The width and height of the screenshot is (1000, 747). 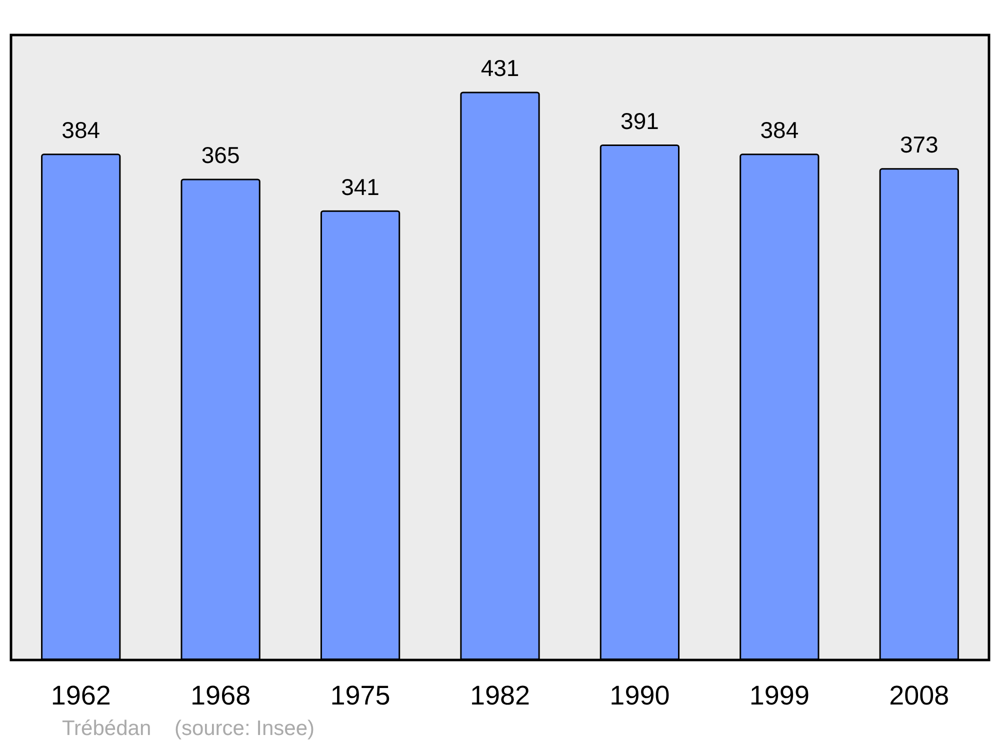 What do you see at coordinates (919, 695) in the screenshot?
I see `x-tick-label: 2008` at bounding box center [919, 695].